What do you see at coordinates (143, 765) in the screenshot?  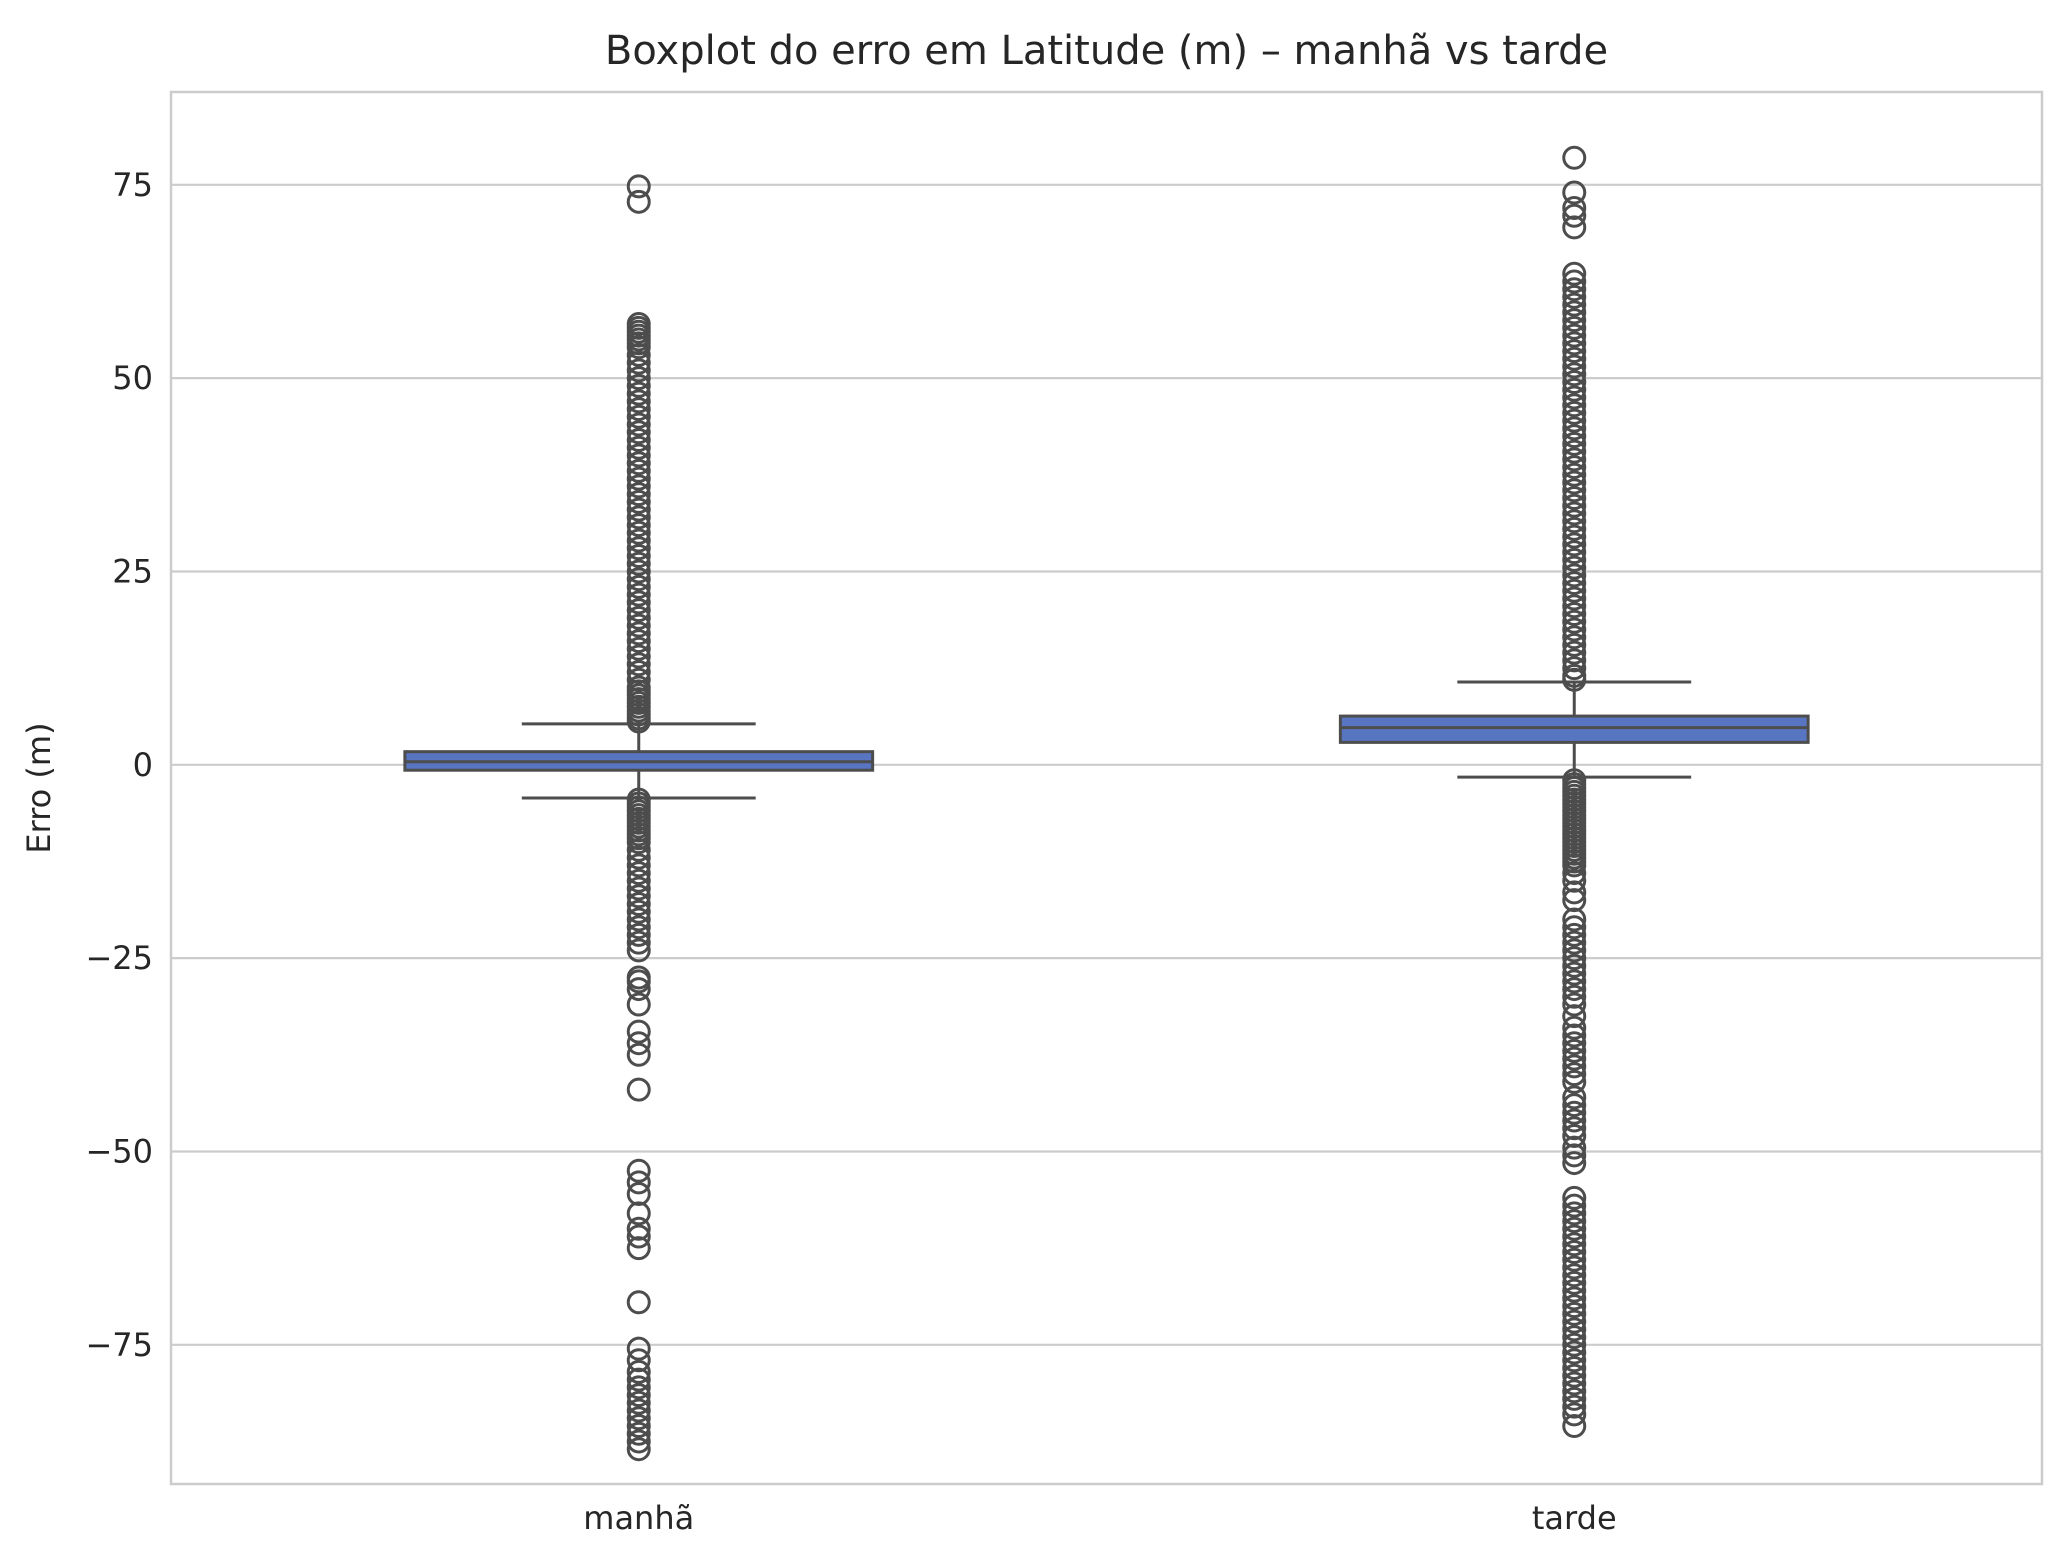 I see `y-tick-label: 0` at bounding box center [143, 765].